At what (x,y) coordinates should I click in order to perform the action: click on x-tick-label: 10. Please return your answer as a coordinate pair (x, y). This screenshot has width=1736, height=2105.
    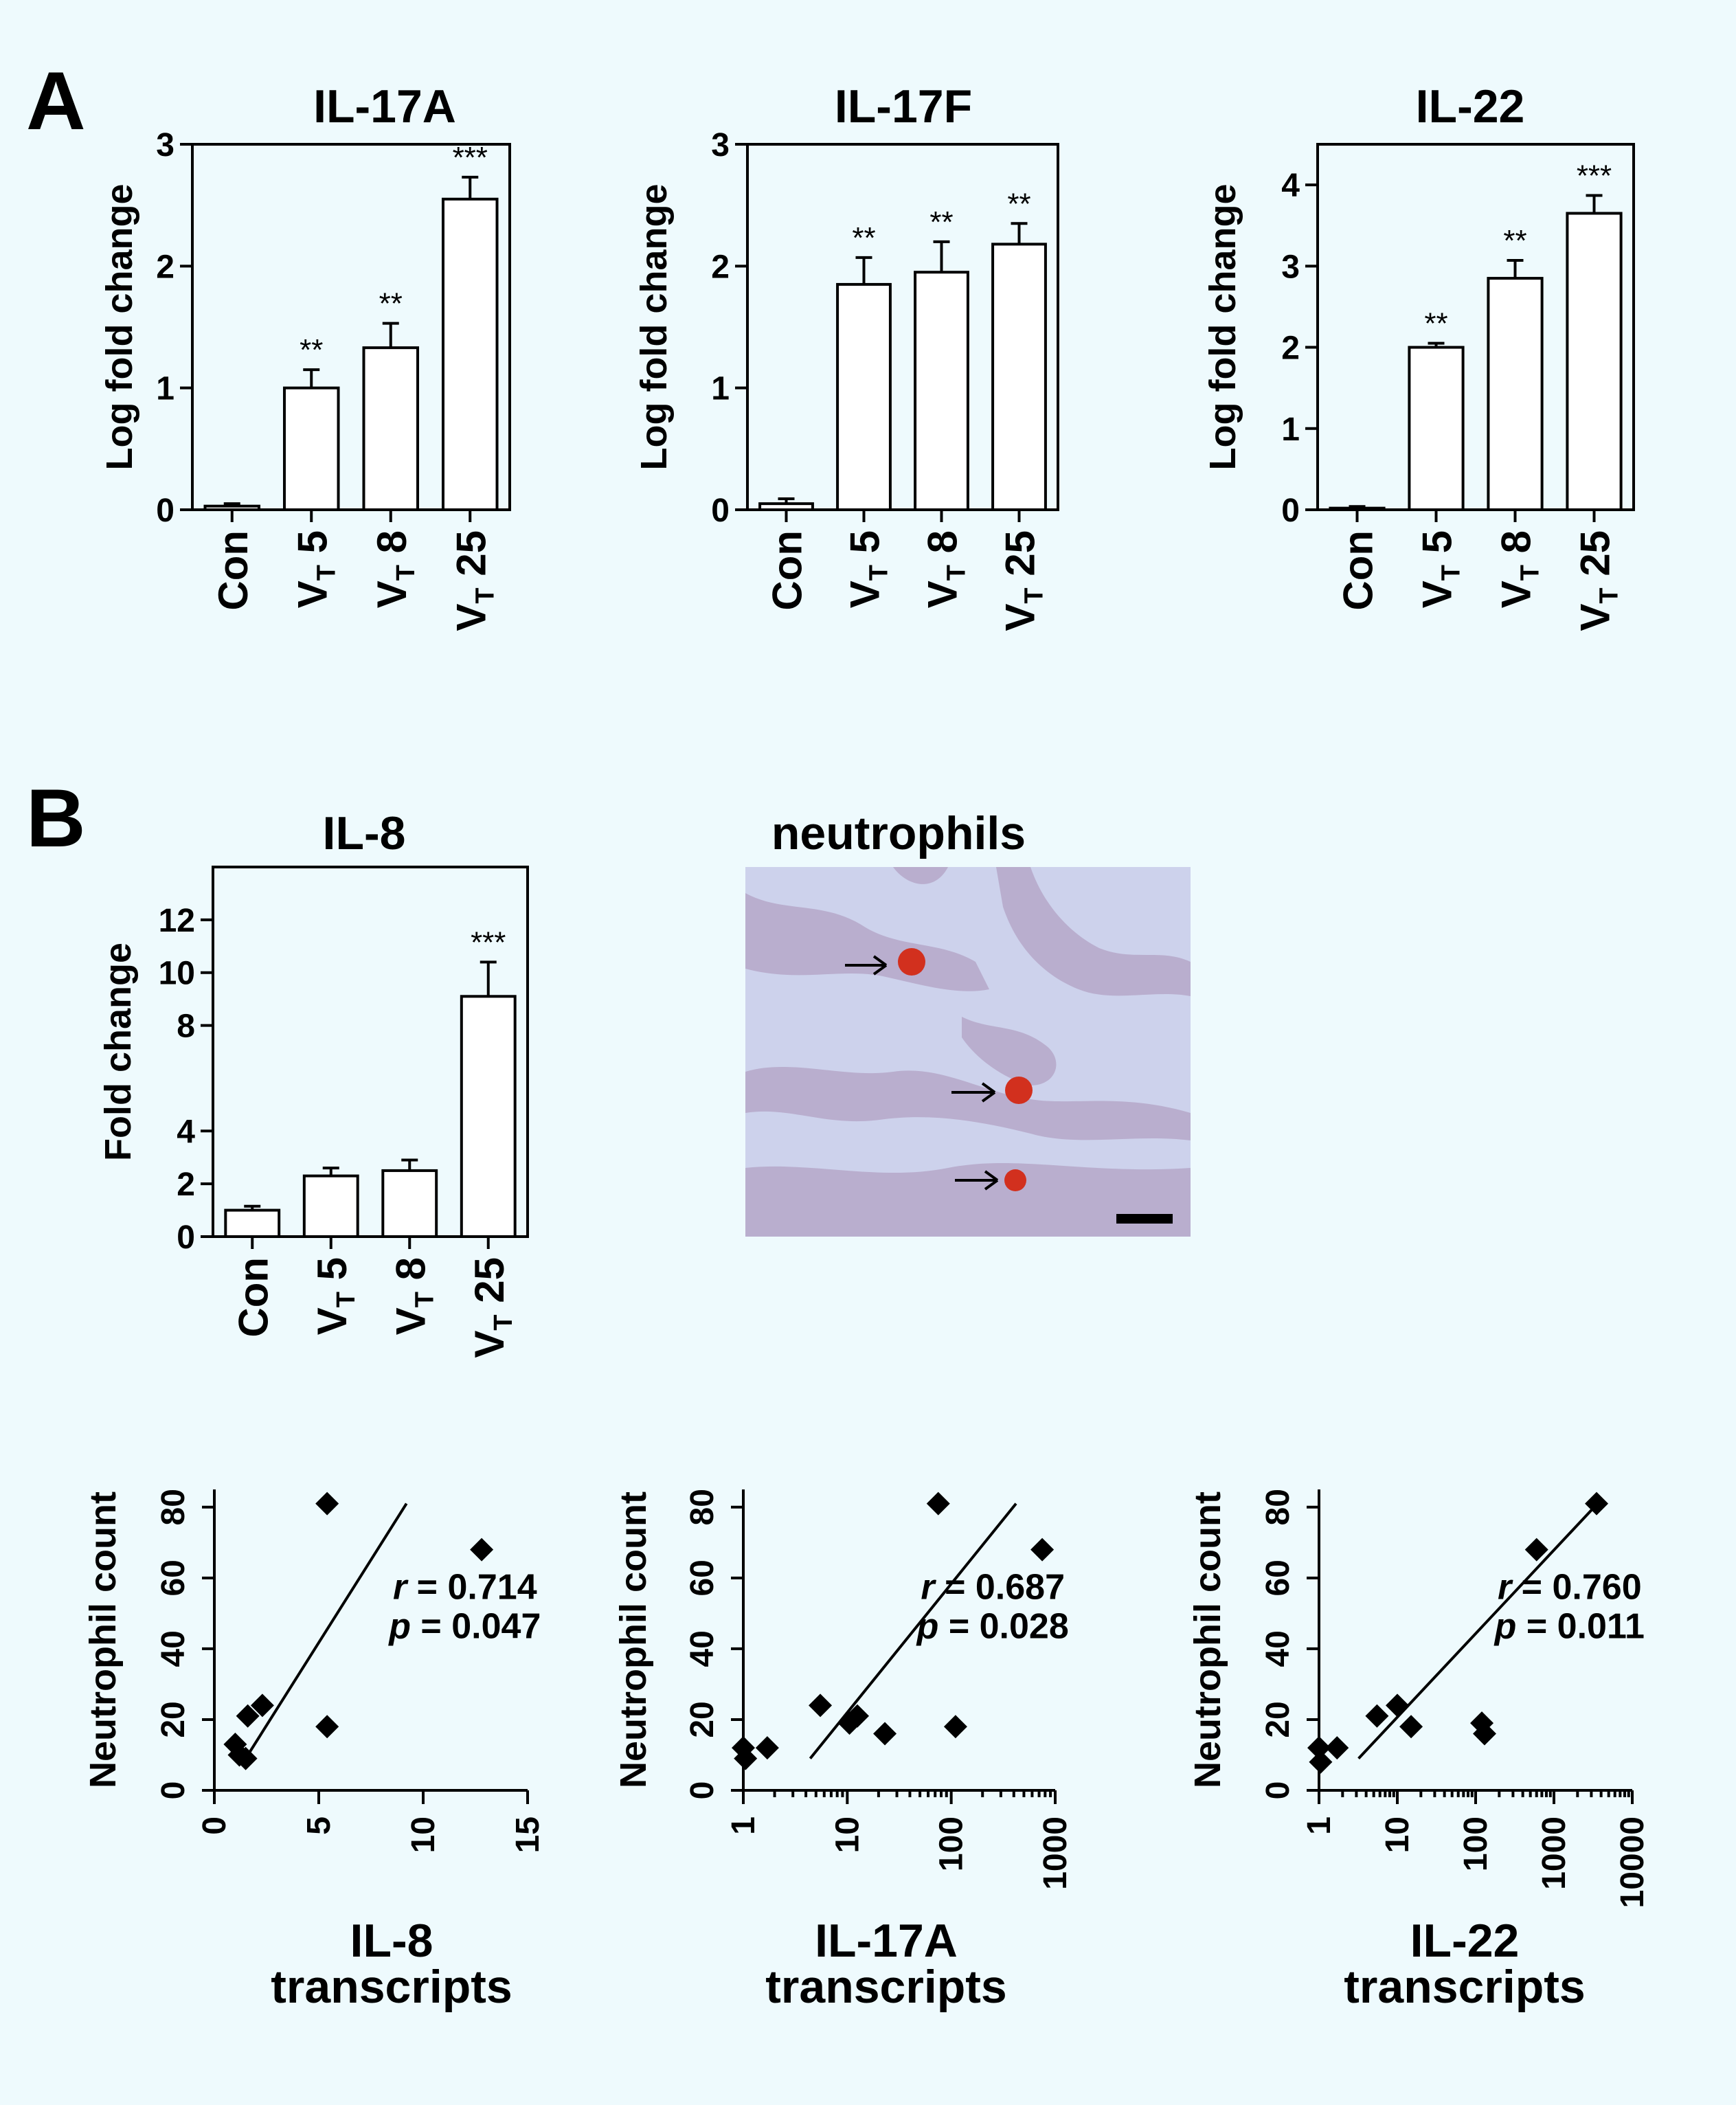
    Looking at the image, I should click on (423, 1834).